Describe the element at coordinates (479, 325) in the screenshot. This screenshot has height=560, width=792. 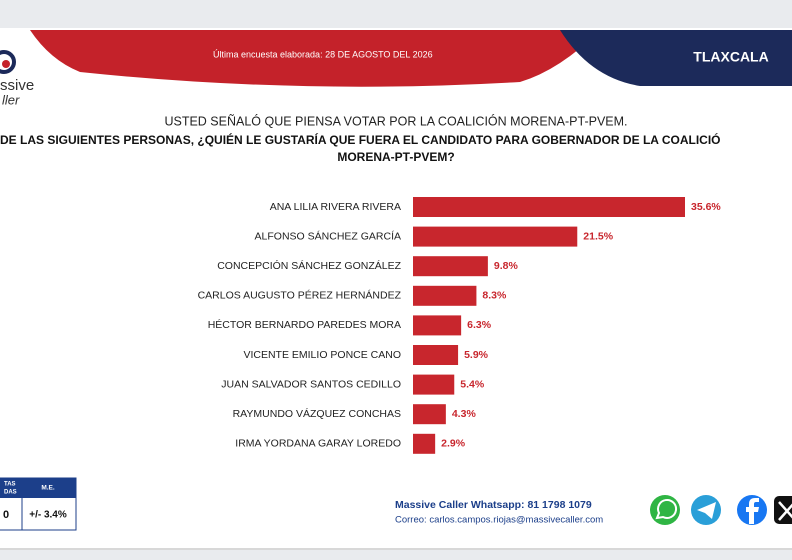
I see `value-label: 6.3%` at that location.